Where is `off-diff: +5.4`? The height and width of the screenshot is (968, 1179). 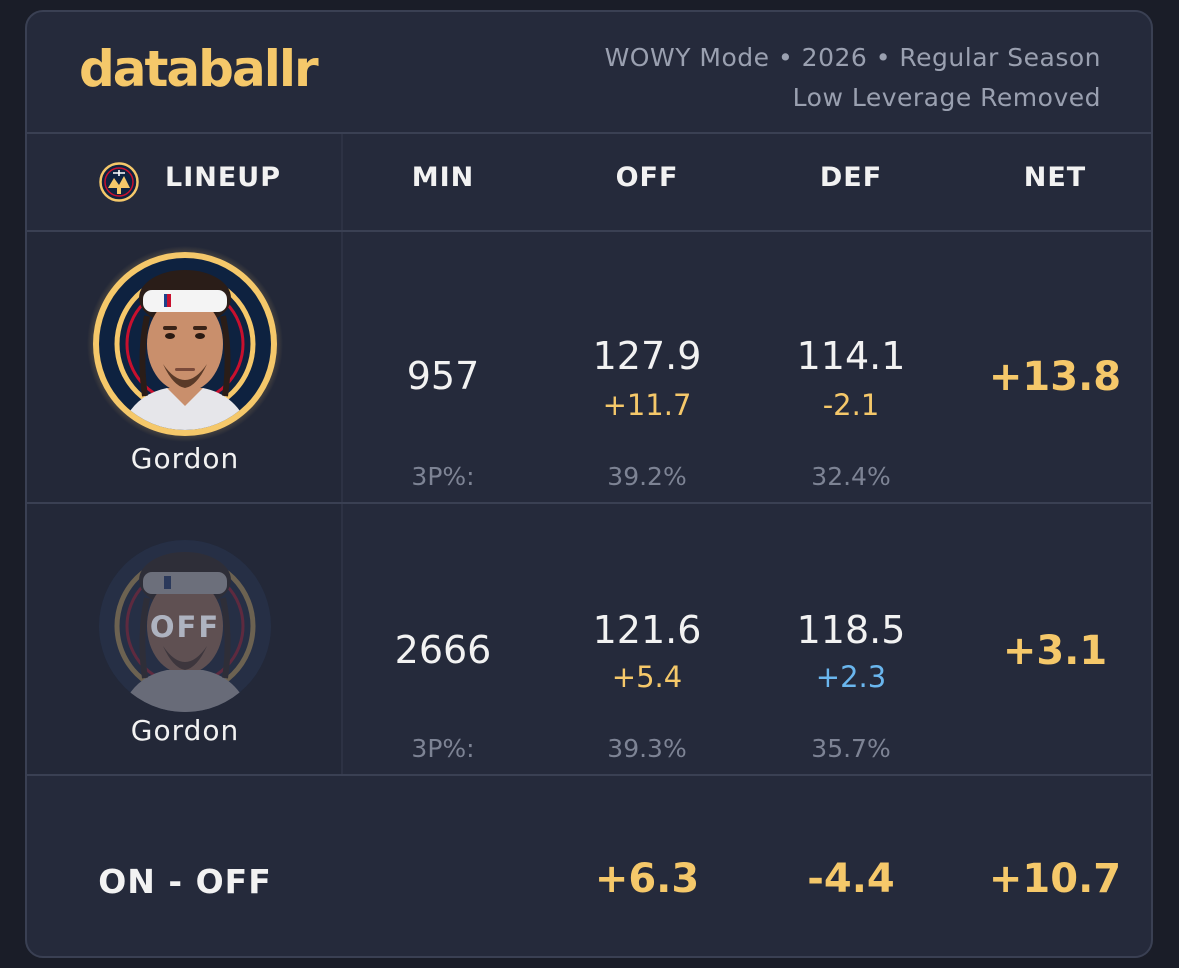
off-diff: +5.4 is located at coordinates (647, 677).